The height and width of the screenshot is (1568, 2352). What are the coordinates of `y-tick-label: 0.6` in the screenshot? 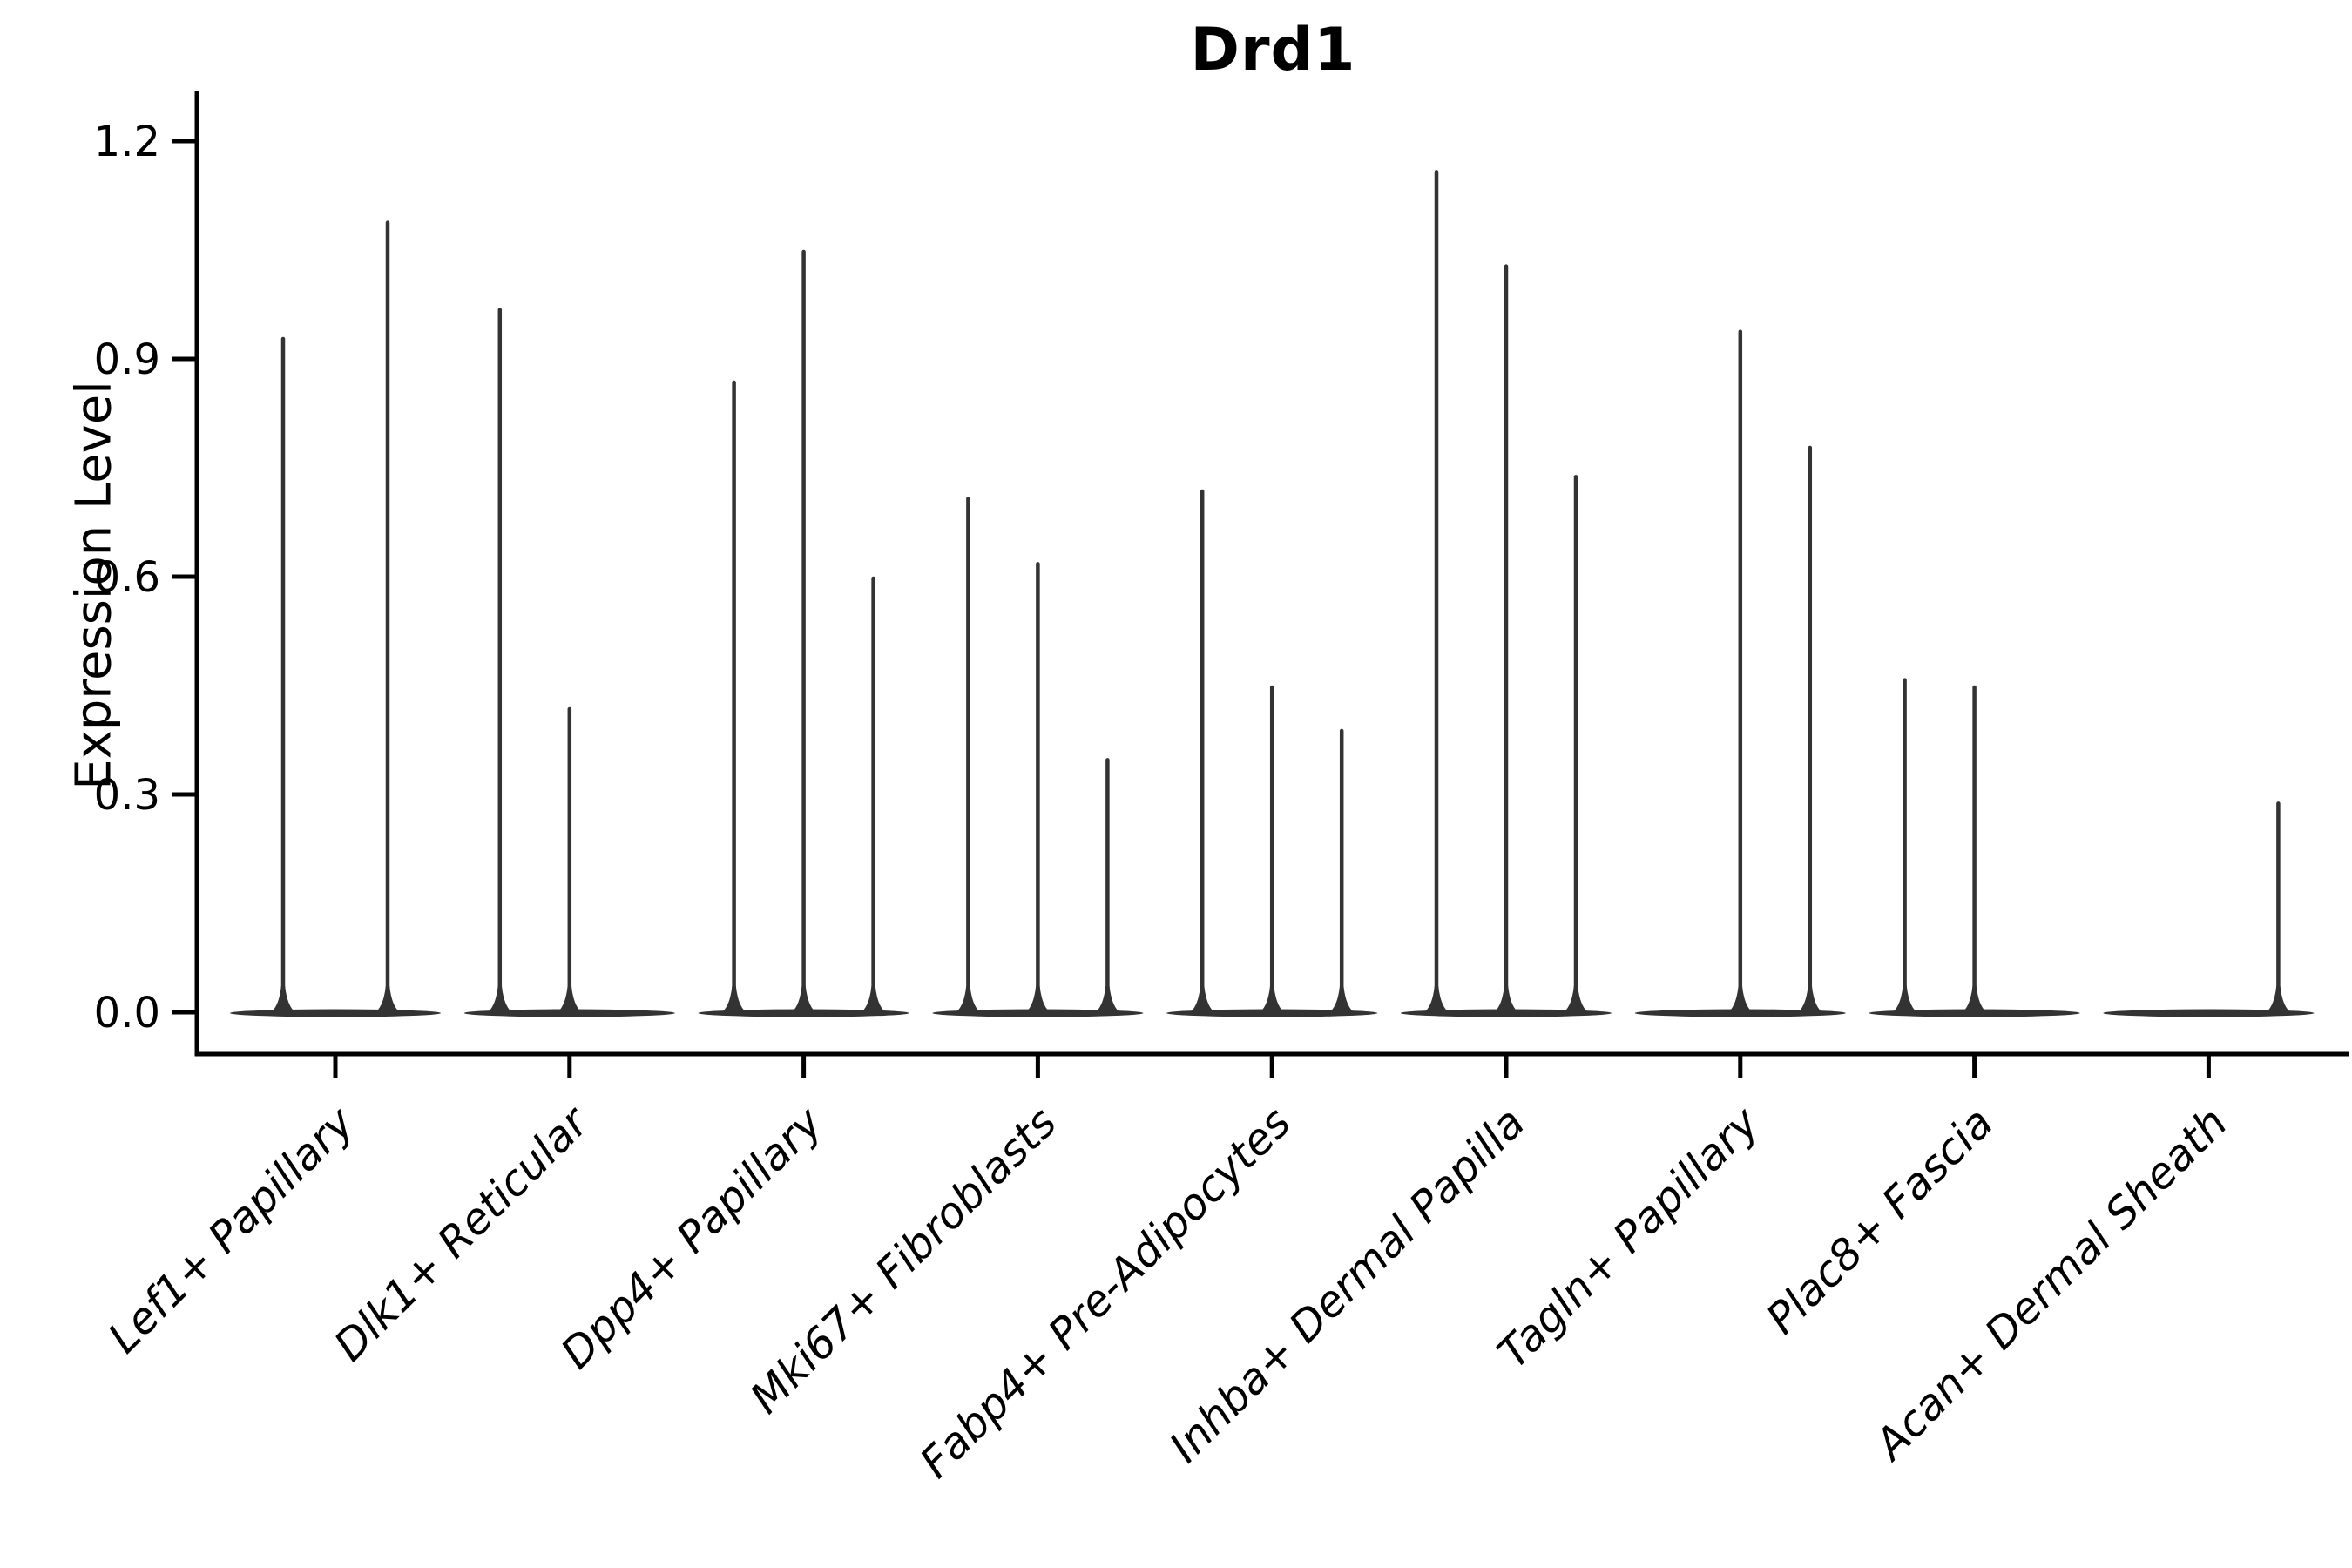 It's located at (127, 577).